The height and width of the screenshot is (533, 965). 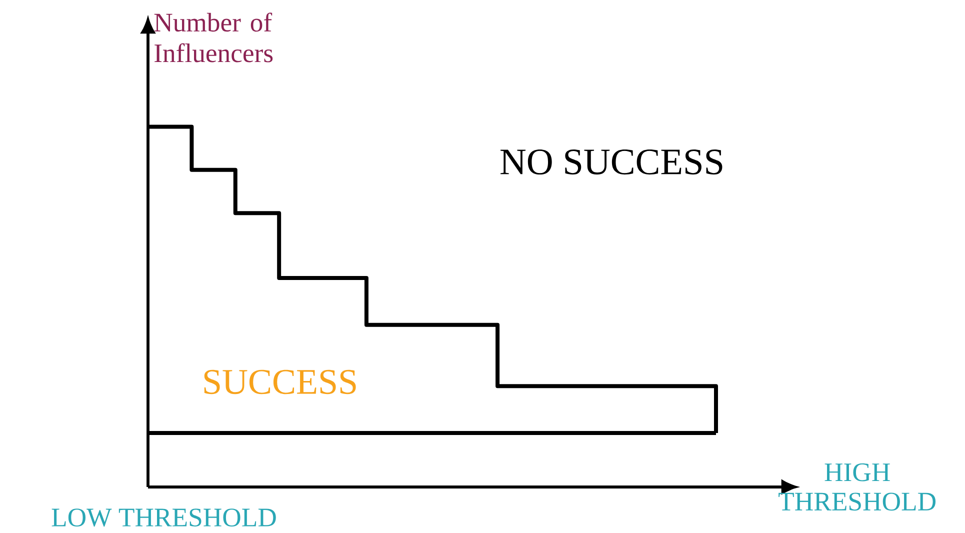 I want to click on annotation: NO SUCCESS, so click(x=611, y=162).